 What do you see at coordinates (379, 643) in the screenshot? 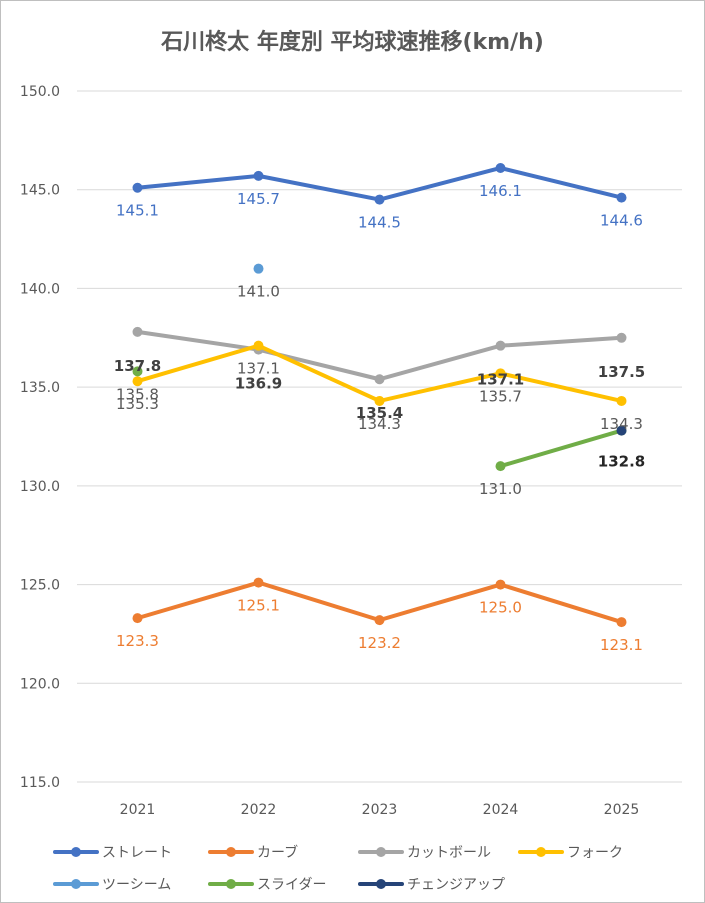
I see `data-label: 123.2` at bounding box center [379, 643].